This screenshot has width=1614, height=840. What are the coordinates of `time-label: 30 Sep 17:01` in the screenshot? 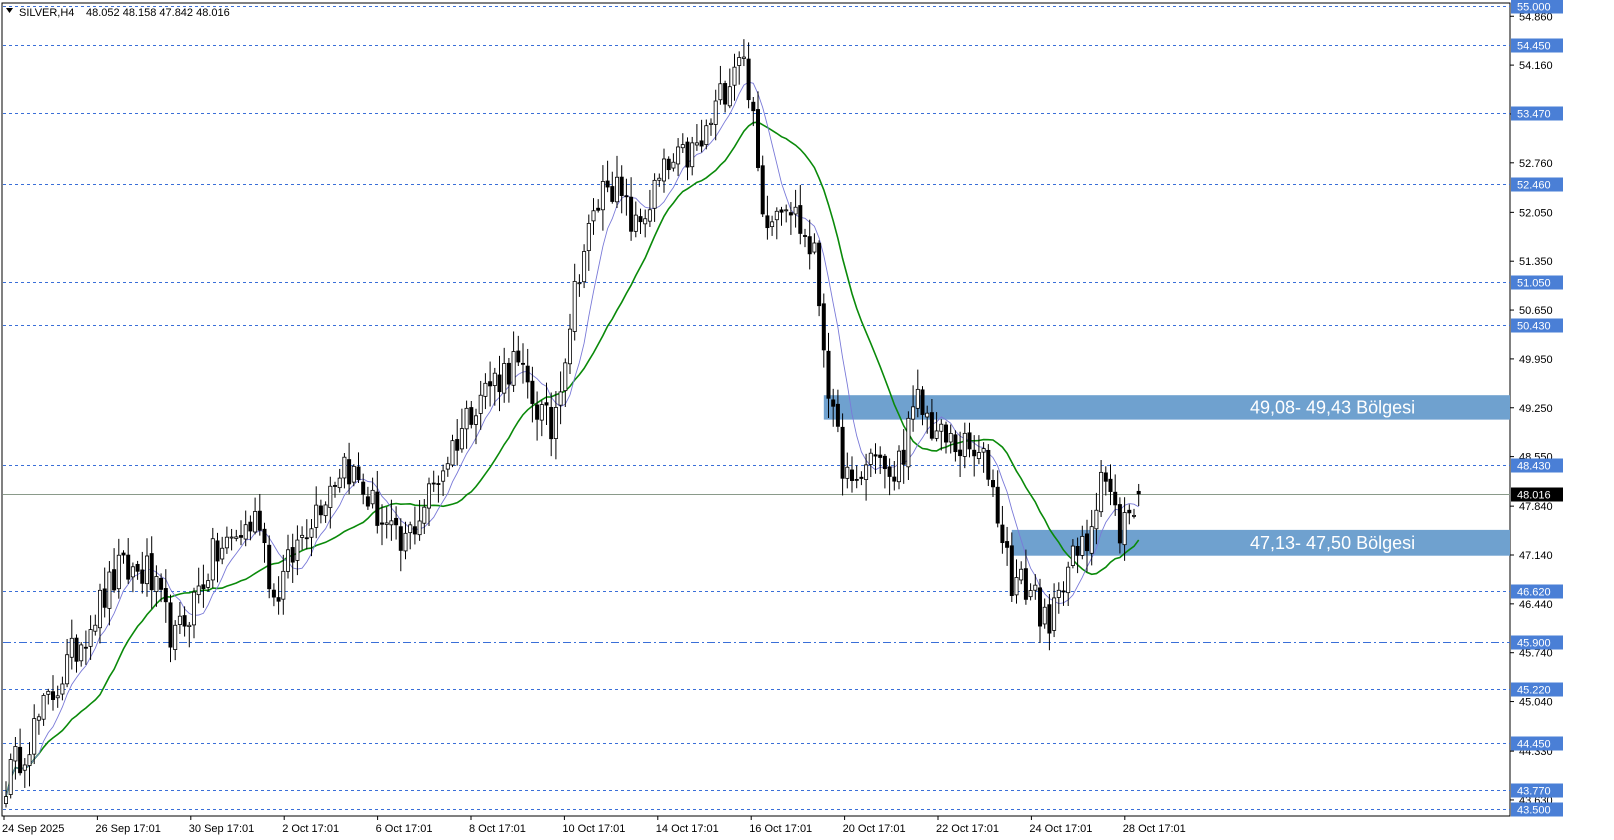 It's located at (221, 829).